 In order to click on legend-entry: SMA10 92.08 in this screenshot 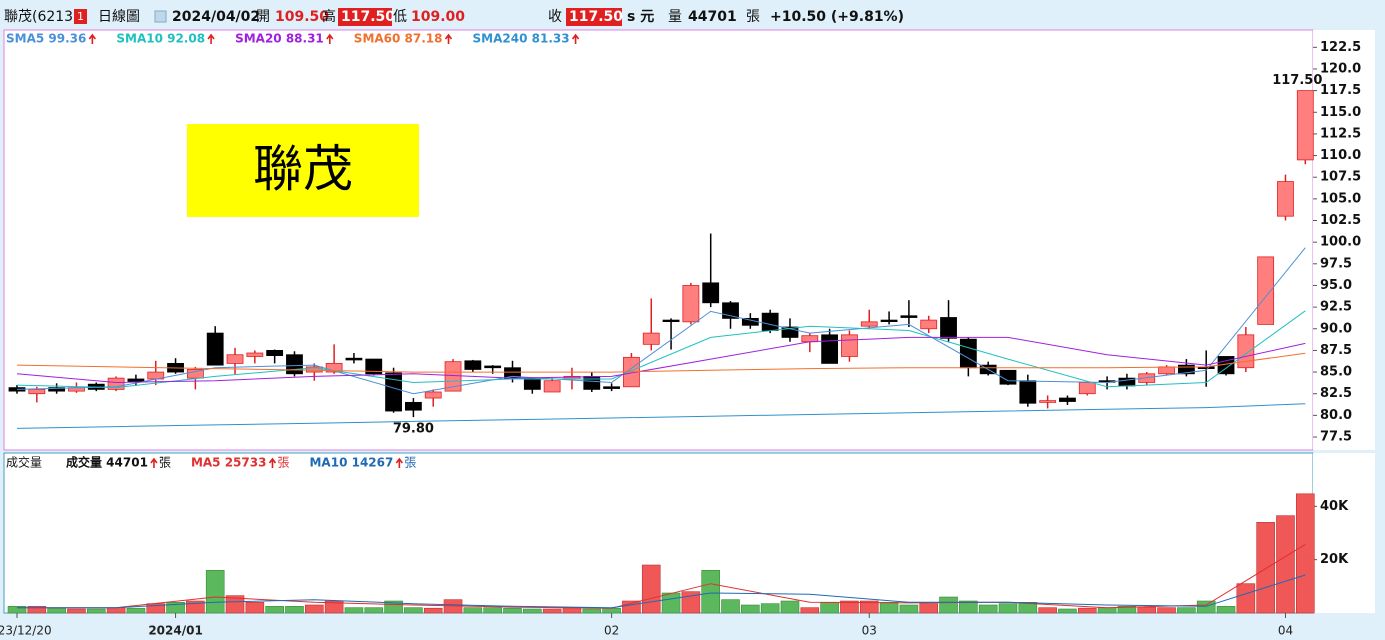, I will do `click(160, 39)`.